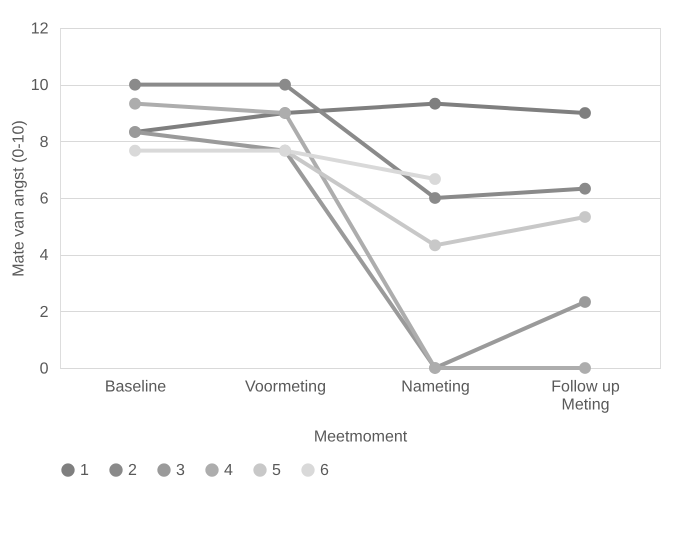 This screenshot has height=554, width=700. What do you see at coordinates (135, 387) in the screenshot?
I see `x-tick-label: Baseline` at bounding box center [135, 387].